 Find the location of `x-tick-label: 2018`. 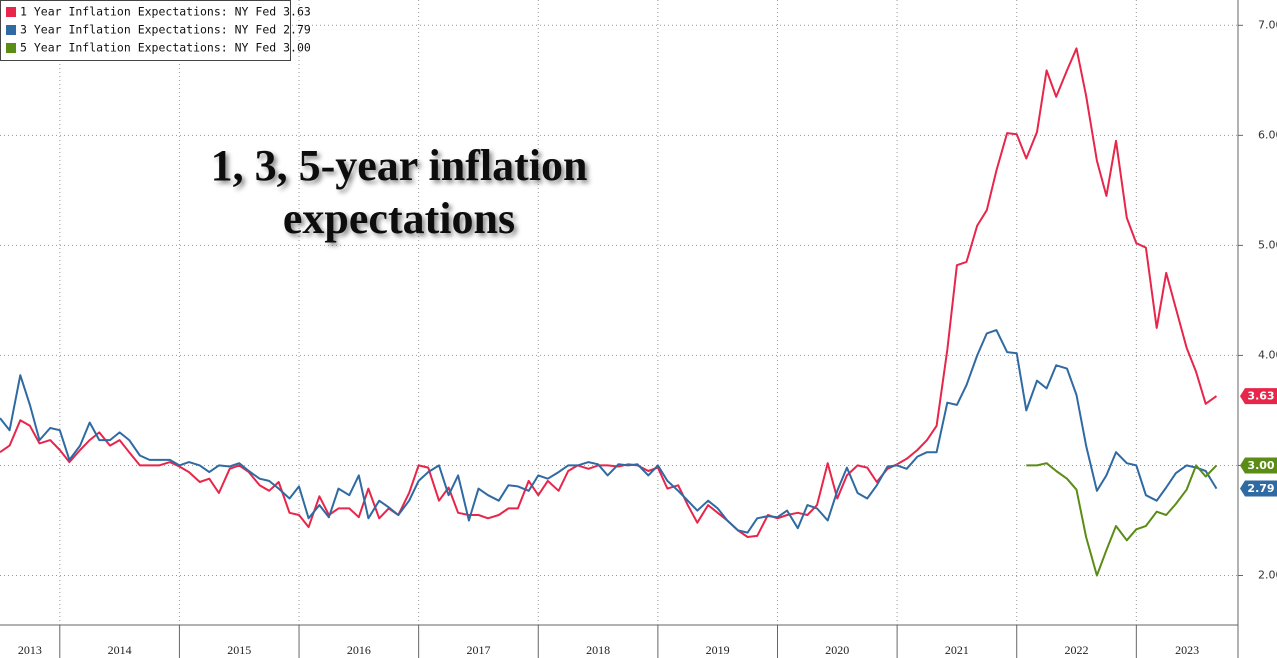

x-tick-label: 2018 is located at coordinates (598, 650).